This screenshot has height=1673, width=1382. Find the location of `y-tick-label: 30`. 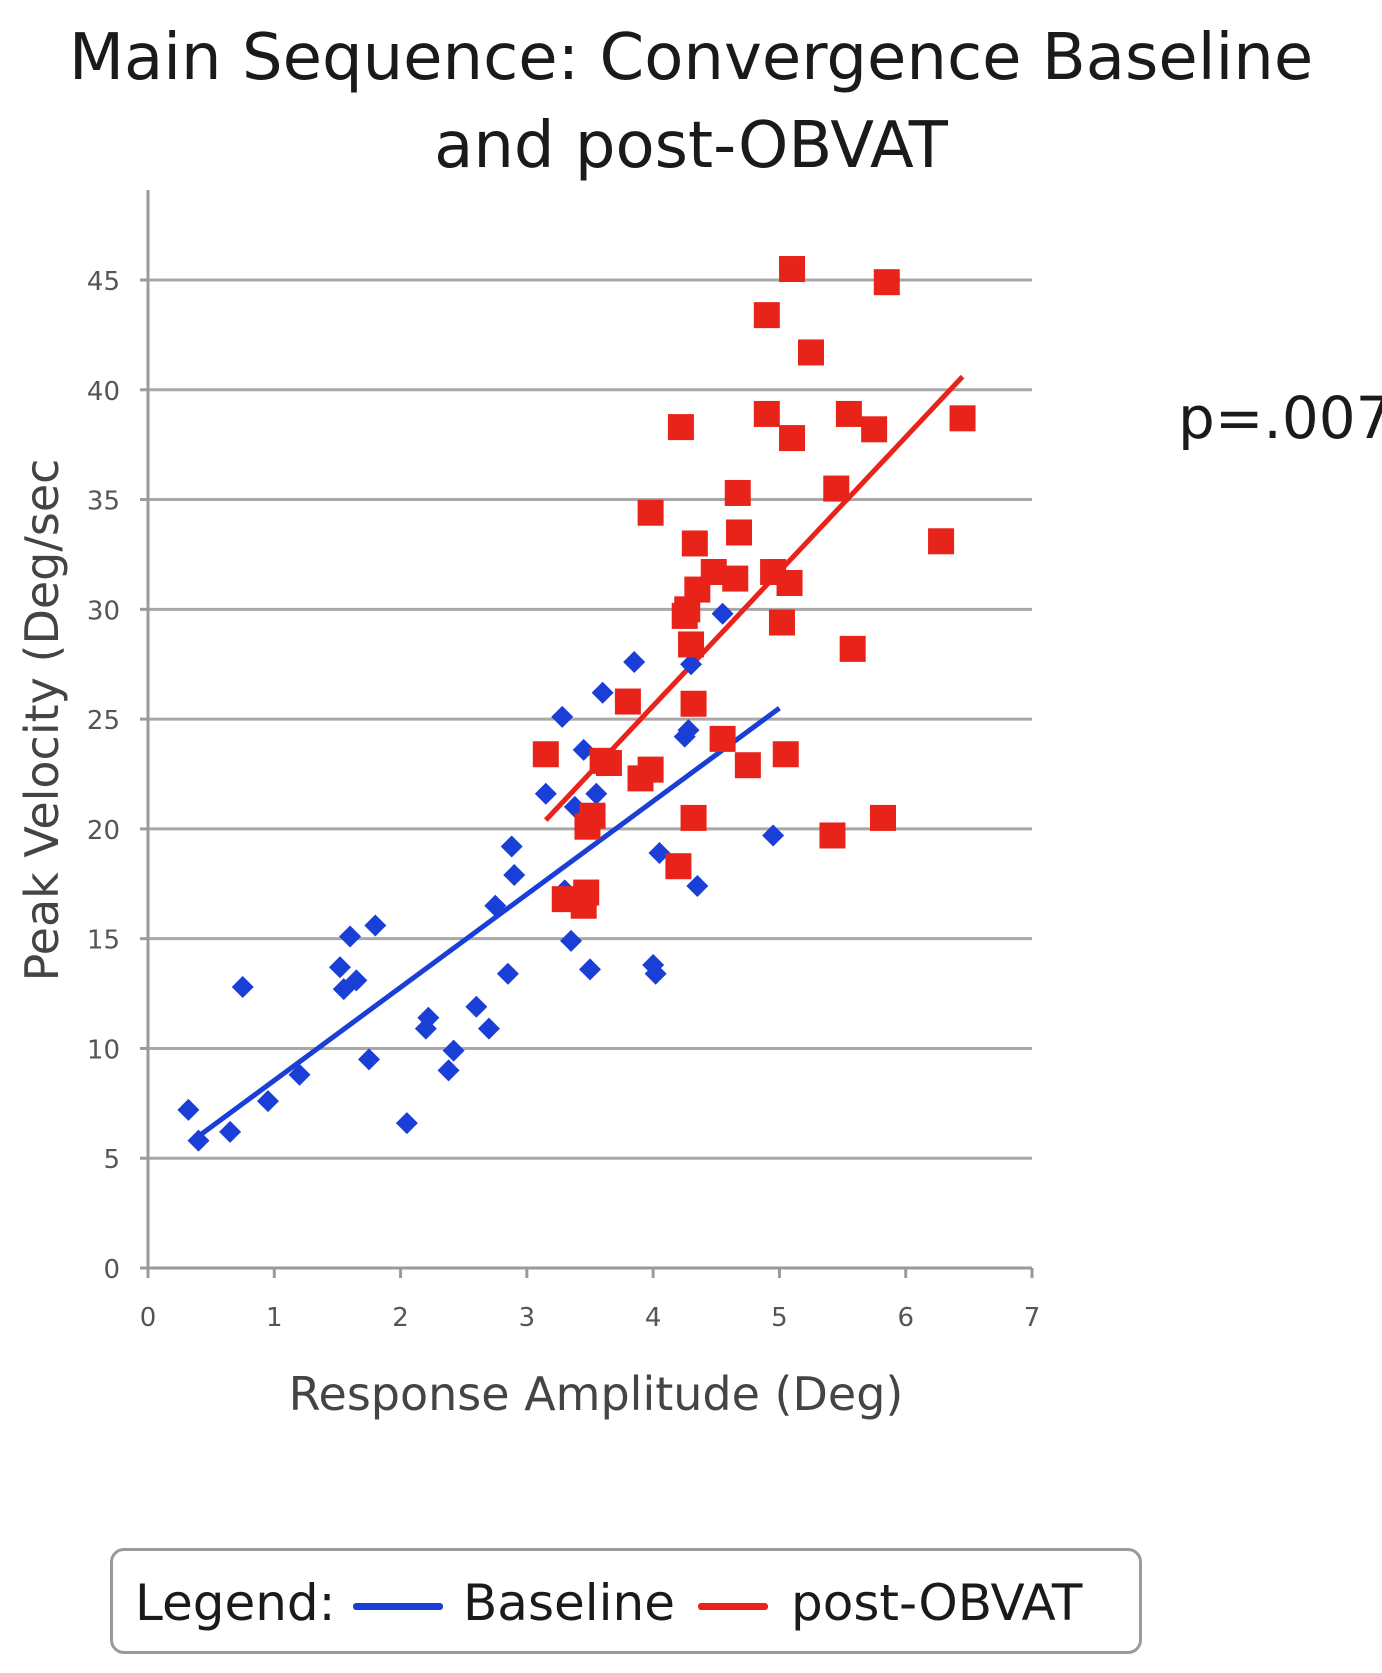

y-tick-label: 30 is located at coordinates (103, 611).